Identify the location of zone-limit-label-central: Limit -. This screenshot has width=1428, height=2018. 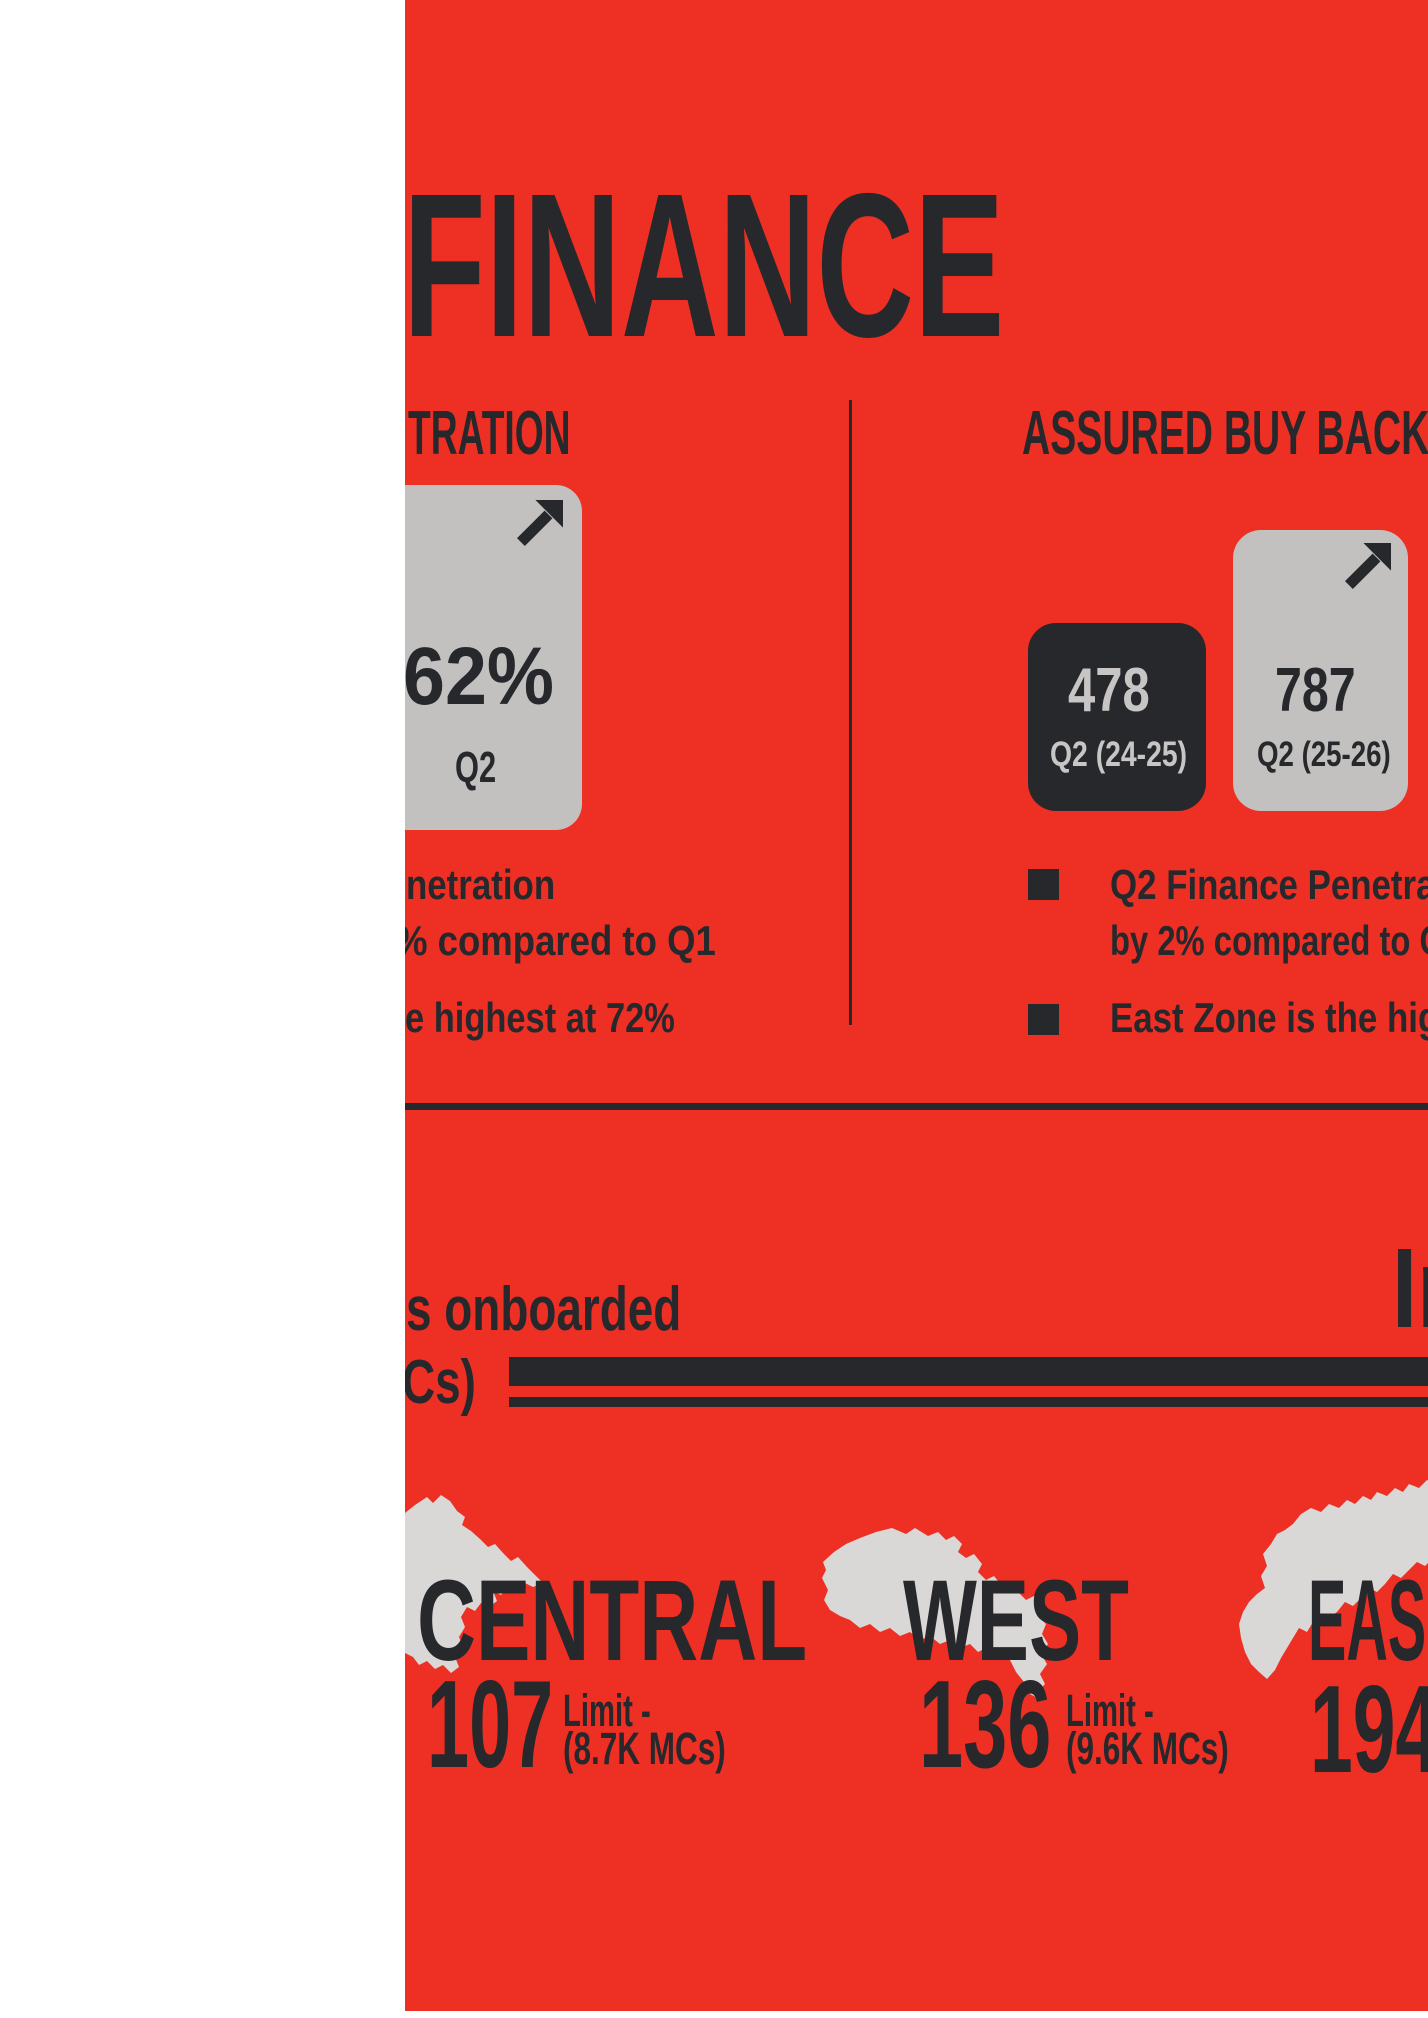
(607, 1710).